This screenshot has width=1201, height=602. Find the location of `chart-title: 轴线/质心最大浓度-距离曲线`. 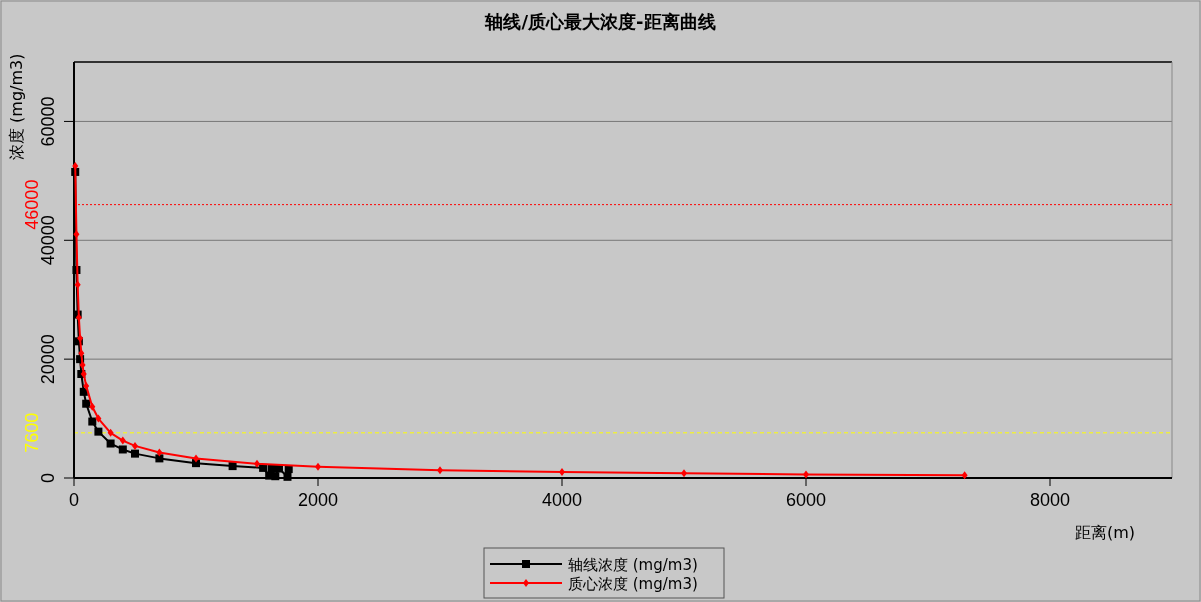

chart-title: 轴线/质心最大浓度-距离曲线 is located at coordinates (600, 21).